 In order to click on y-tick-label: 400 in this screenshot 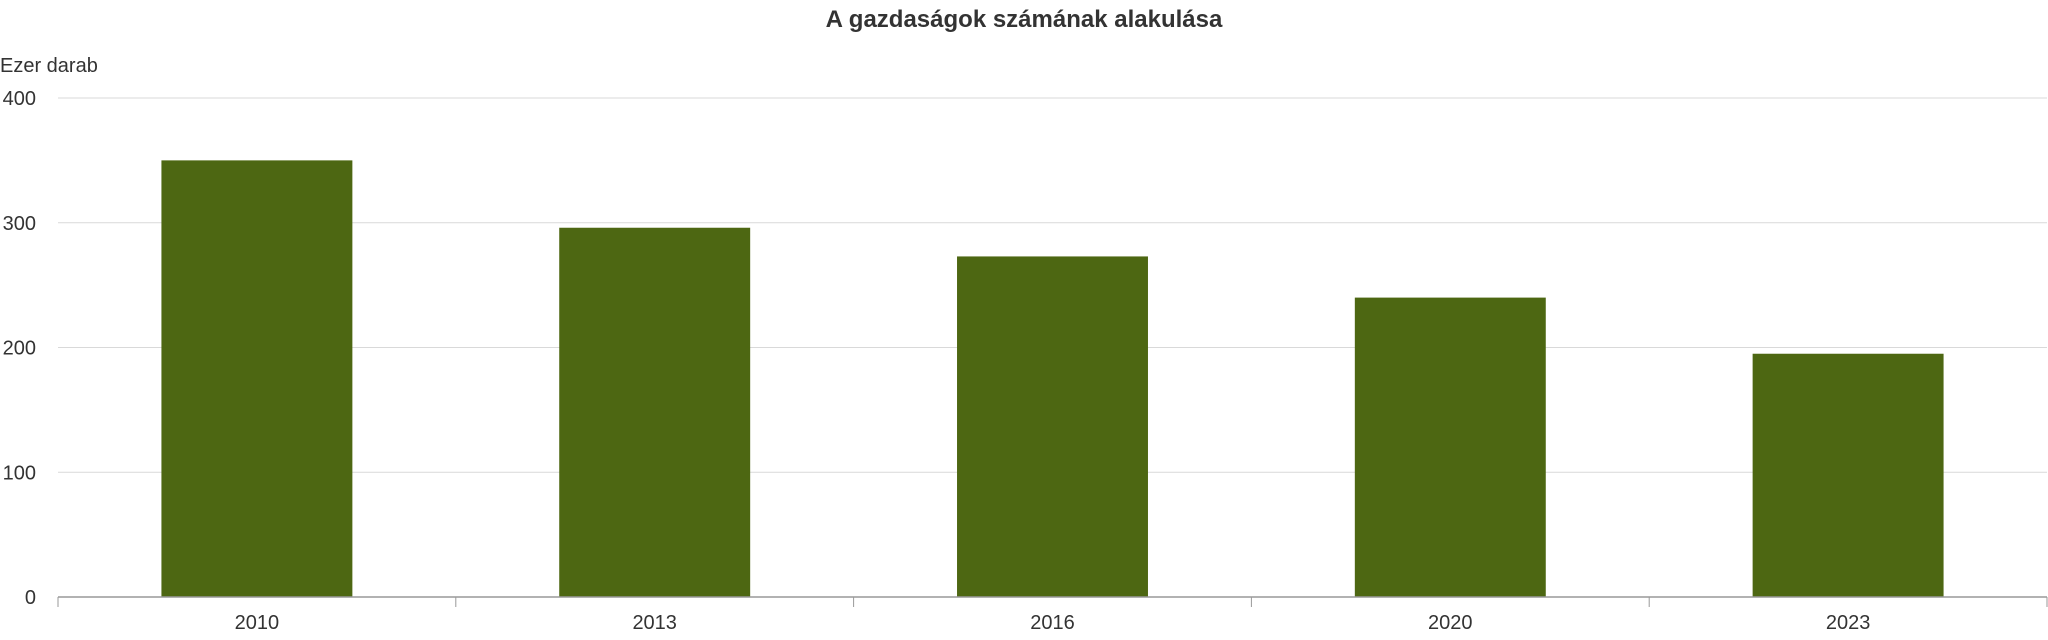, I will do `click(19, 99)`.